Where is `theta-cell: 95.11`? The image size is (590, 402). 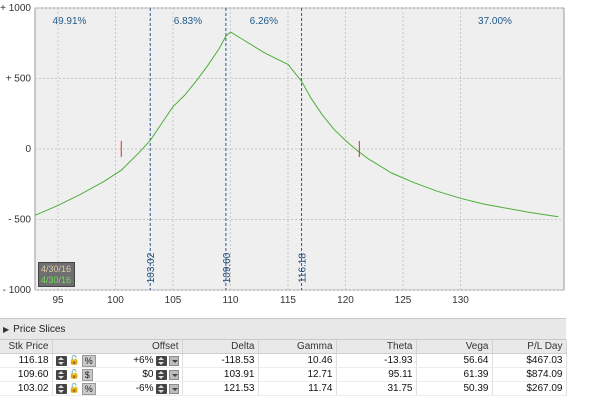
theta-cell: 95.11 is located at coordinates (376, 374).